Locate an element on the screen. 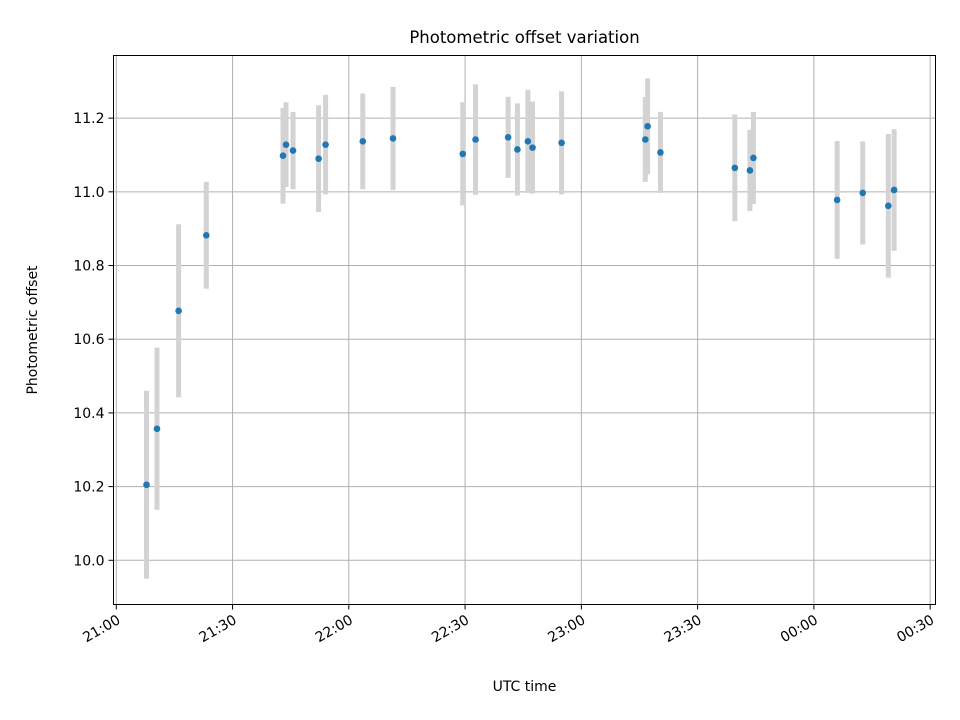  y-tick-label: 10.0 is located at coordinates (88, 561).